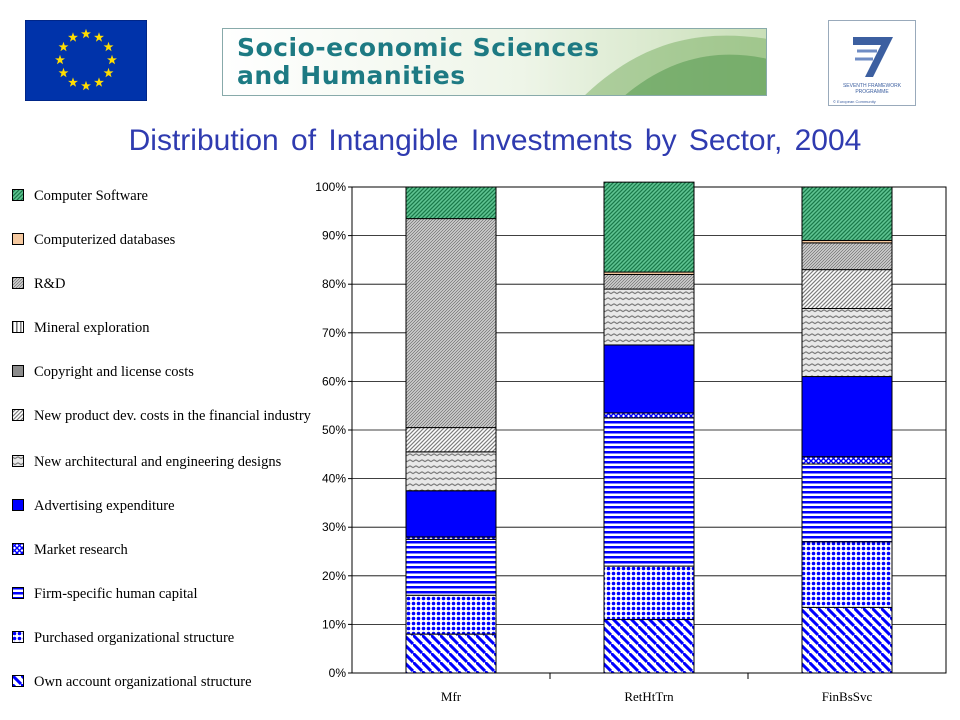 The width and height of the screenshot is (960, 720). What do you see at coordinates (162, 604) in the screenshot?
I see `legend-item: Firm-specific human capital` at bounding box center [162, 604].